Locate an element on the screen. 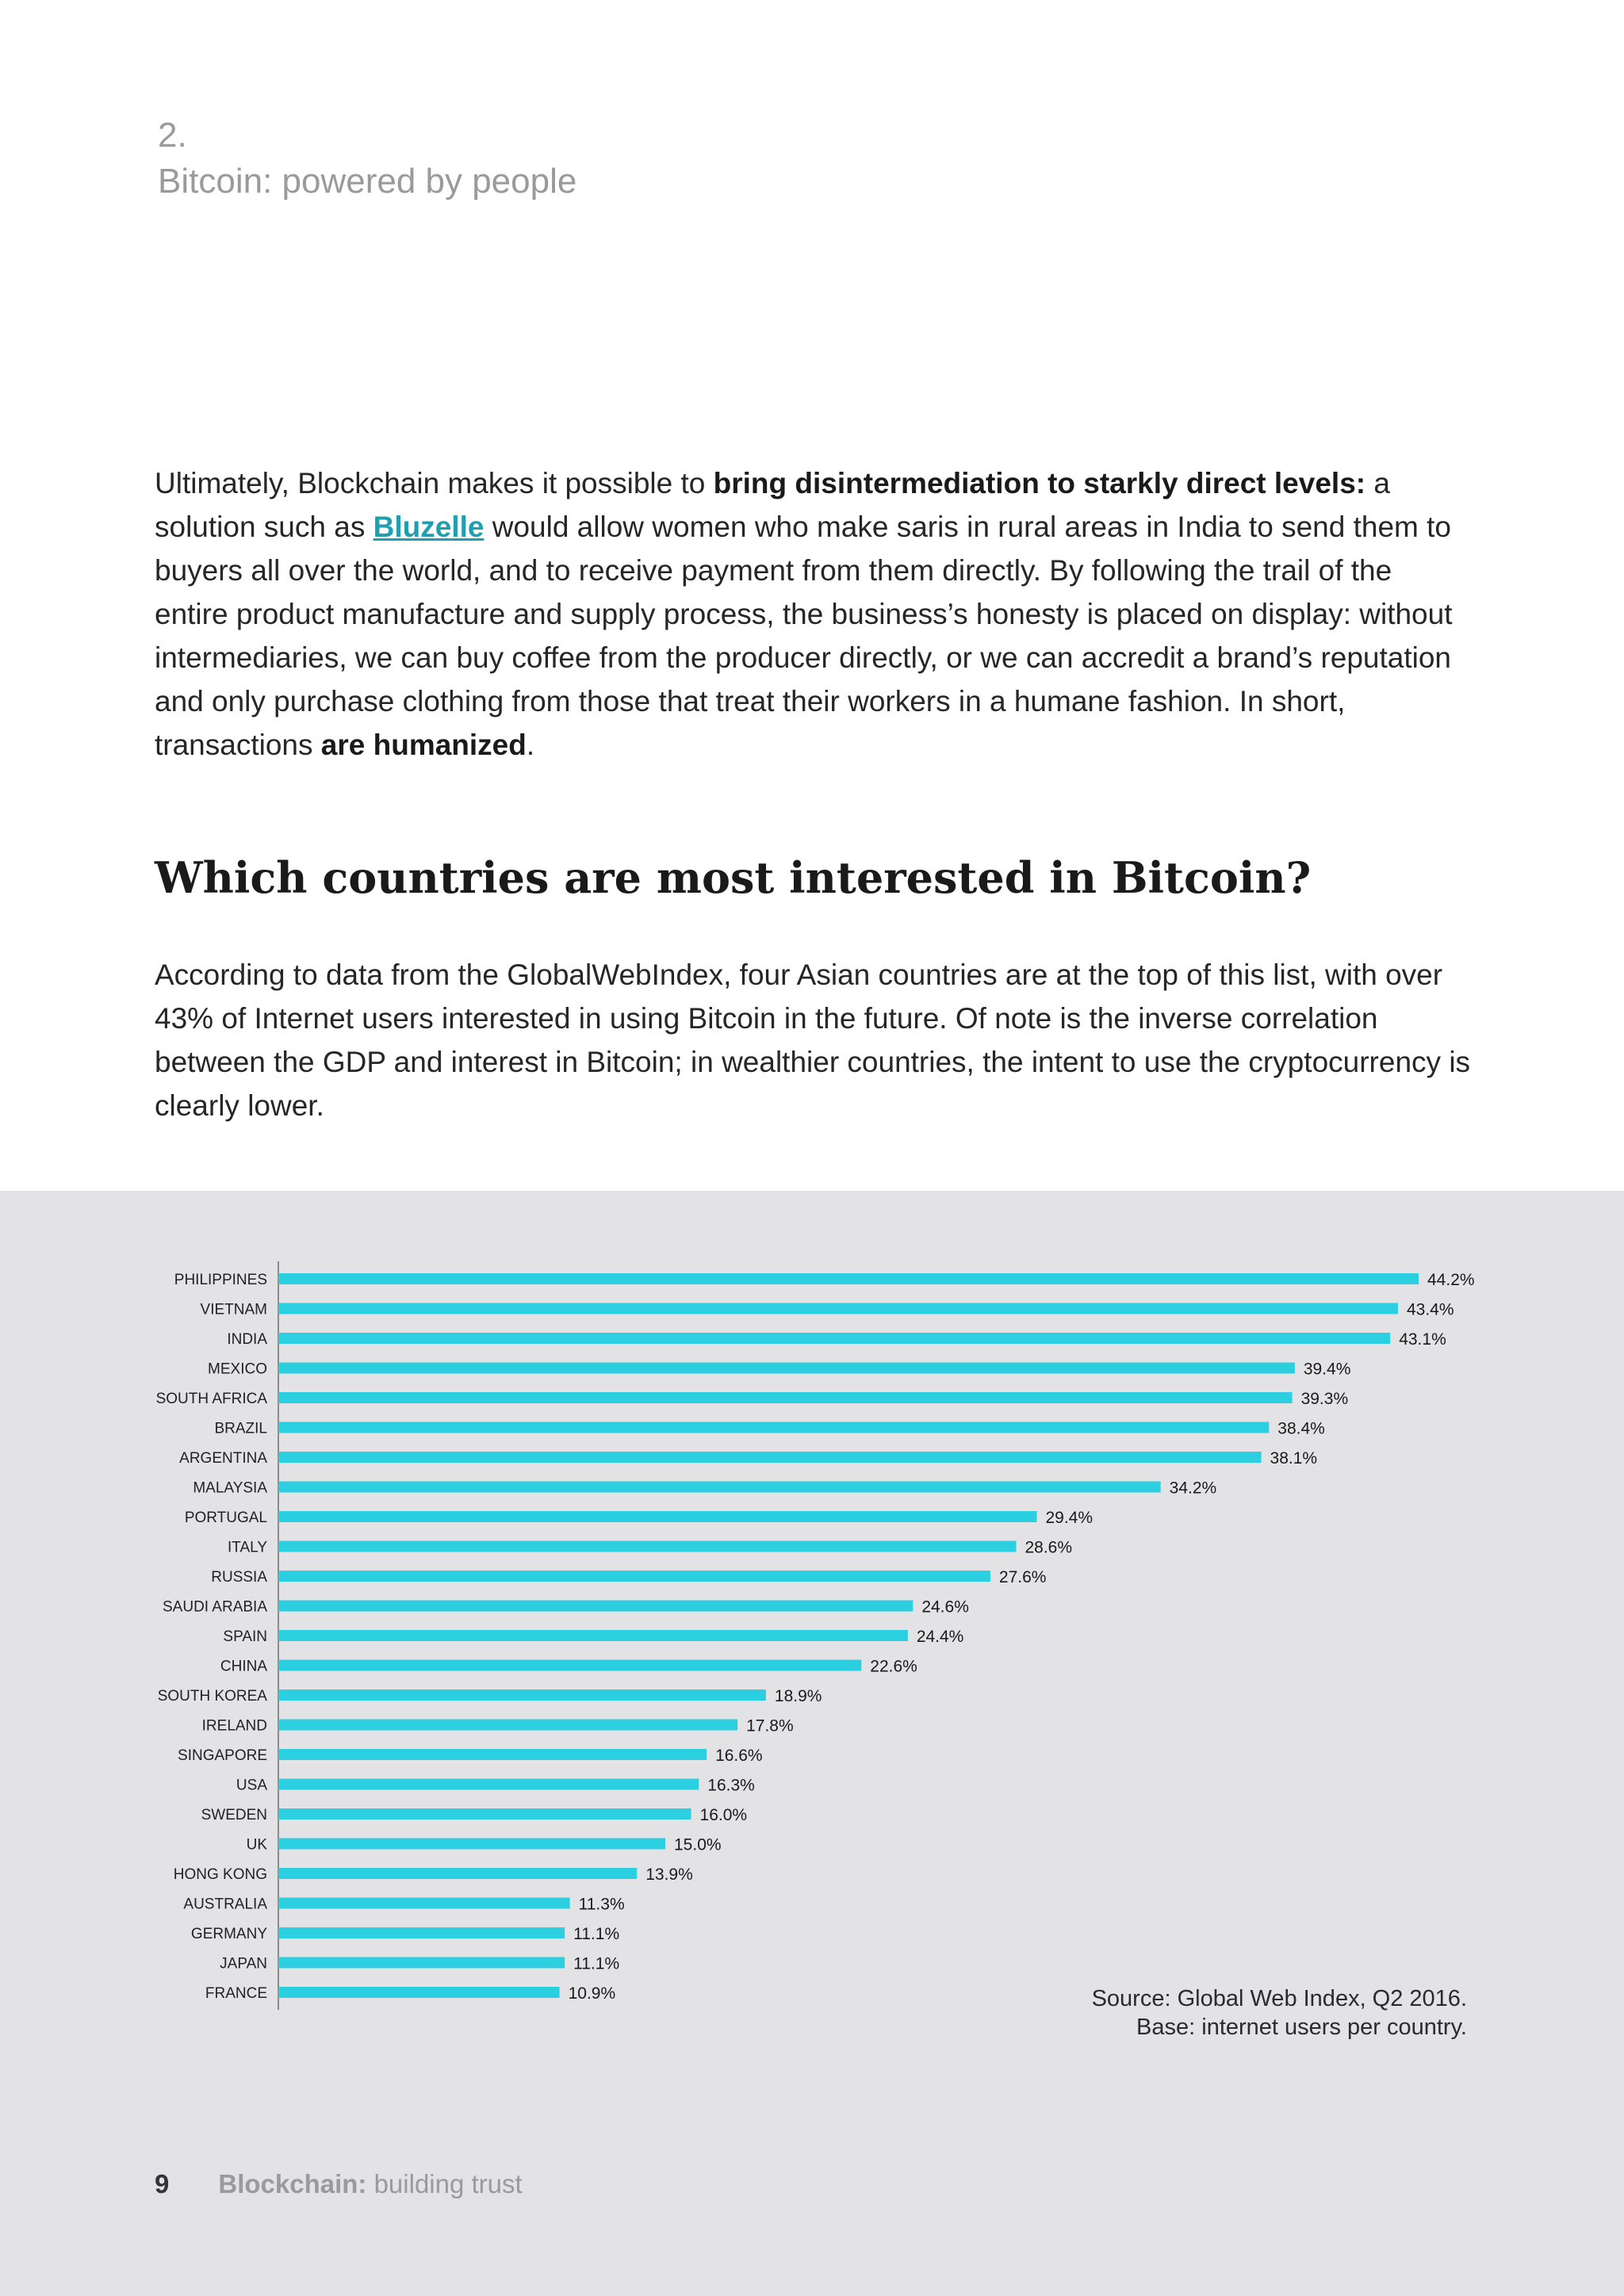 The image size is (1624, 2296). category-label: RUSSIA is located at coordinates (239, 1577).